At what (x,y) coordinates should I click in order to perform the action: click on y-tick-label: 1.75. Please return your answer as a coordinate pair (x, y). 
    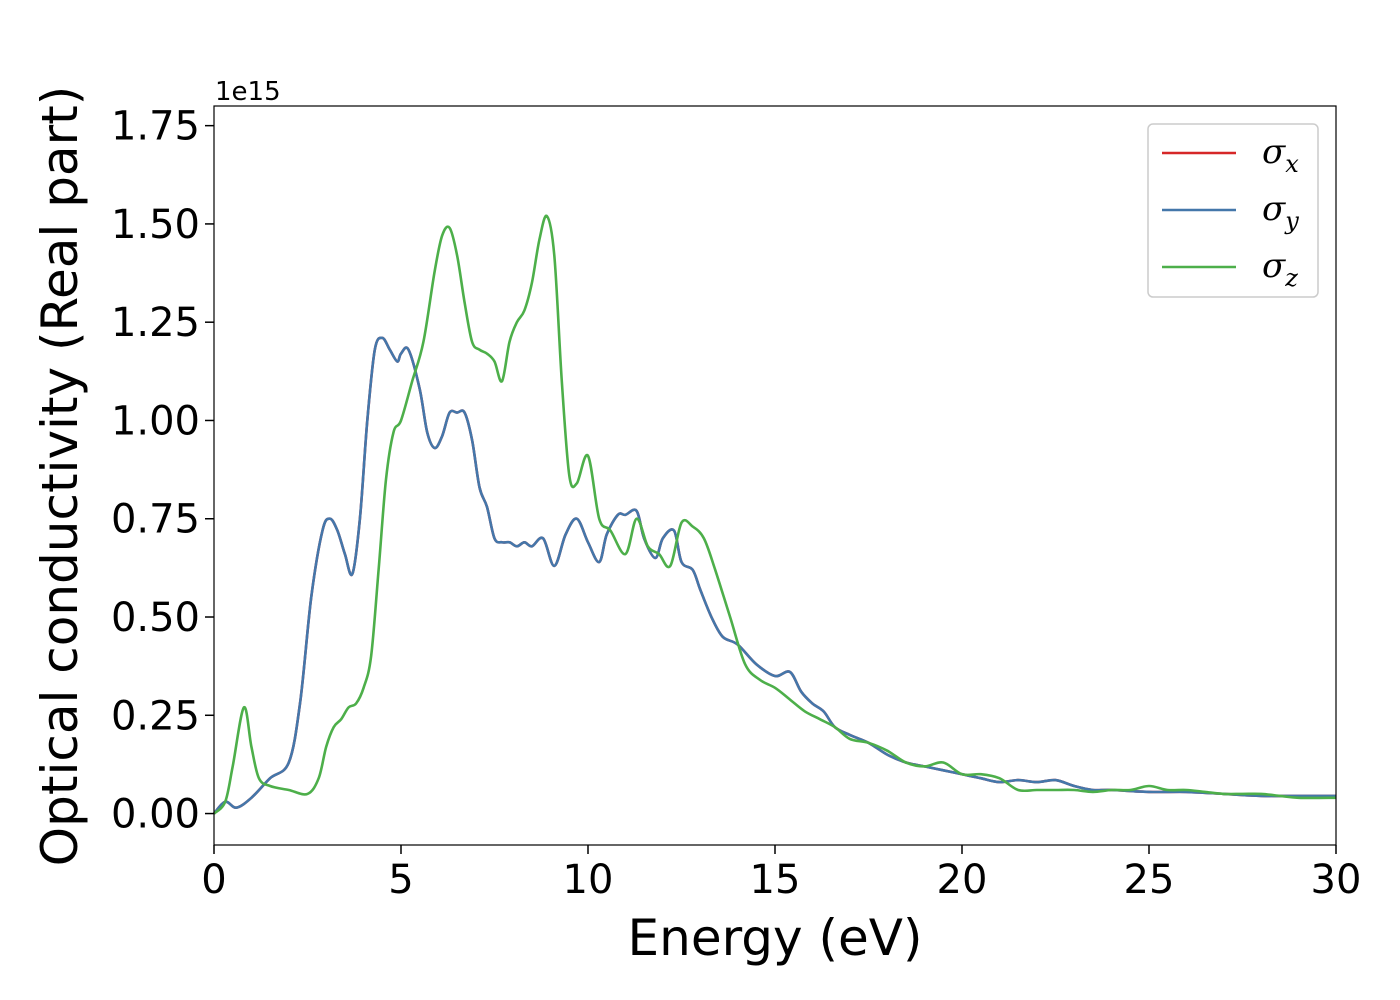
    Looking at the image, I should click on (155, 127).